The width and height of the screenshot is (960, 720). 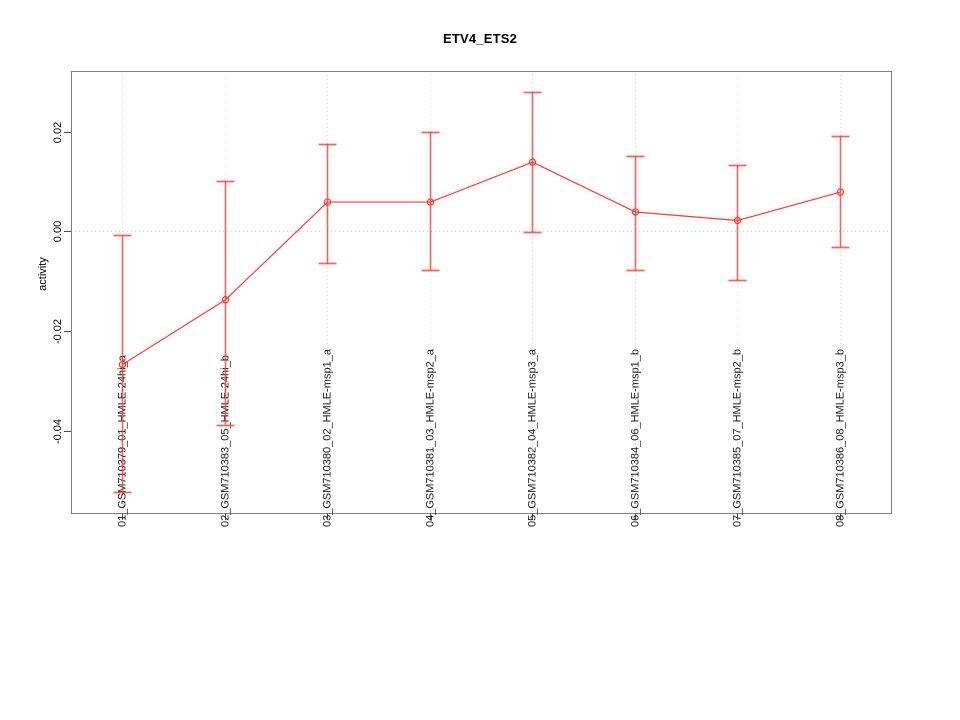 What do you see at coordinates (480, 38) in the screenshot?
I see `page-title: ETV4_ETS2` at bounding box center [480, 38].